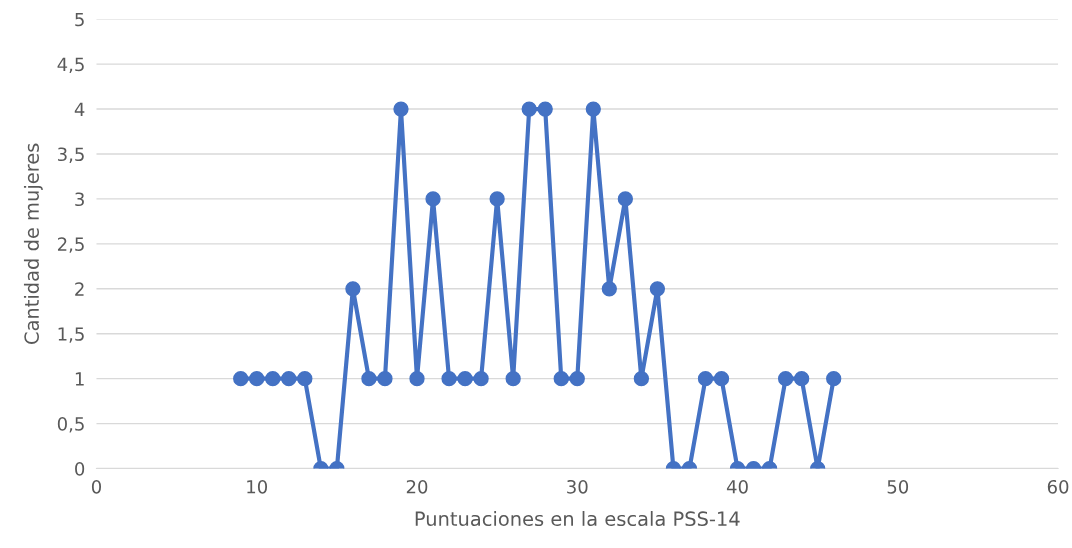 Image resolution: width=1072 pixels, height=548 pixels. What do you see at coordinates (70, 65) in the screenshot?
I see `y-tick-label: 4,5` at bounding box center [70, 65].